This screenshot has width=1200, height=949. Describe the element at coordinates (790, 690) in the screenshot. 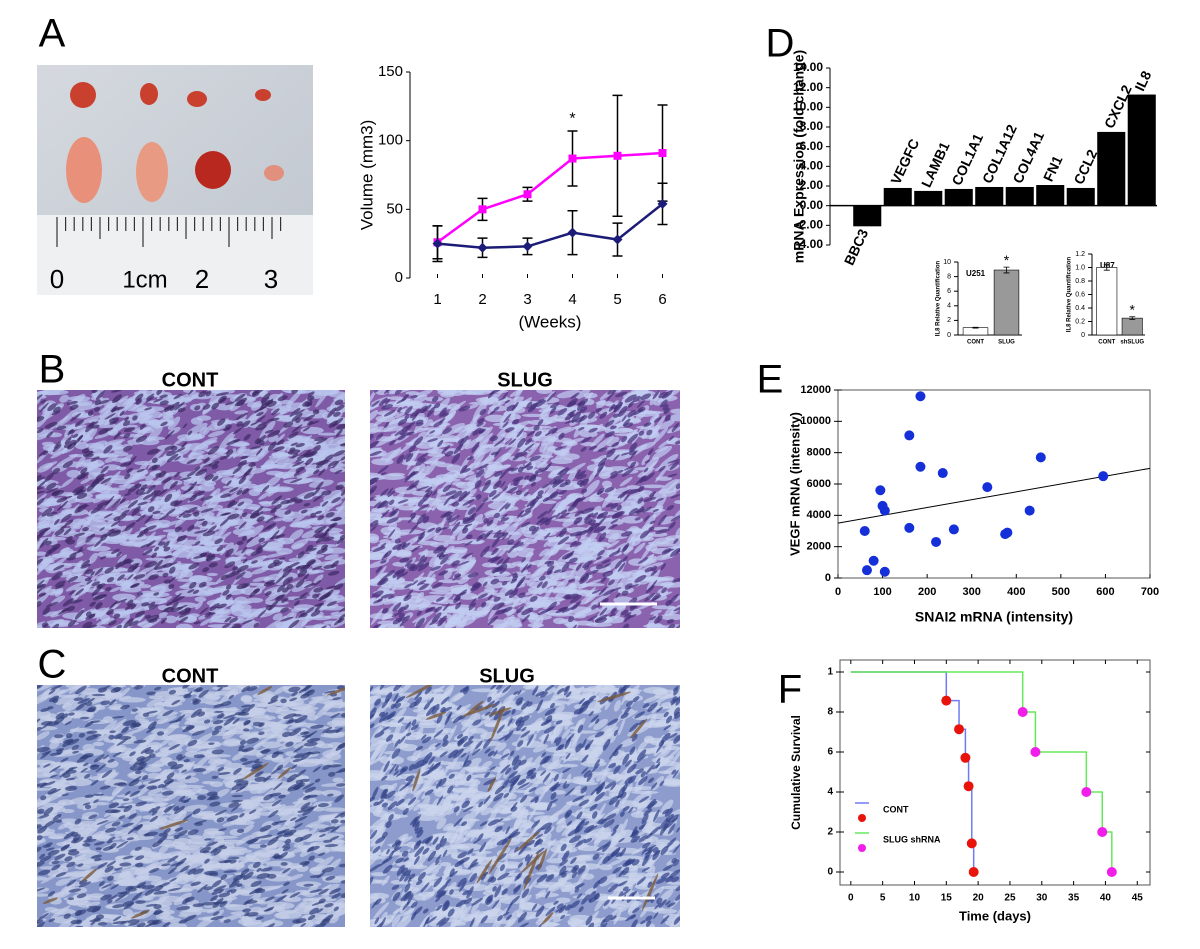

I see `panel-label: F` at that location.